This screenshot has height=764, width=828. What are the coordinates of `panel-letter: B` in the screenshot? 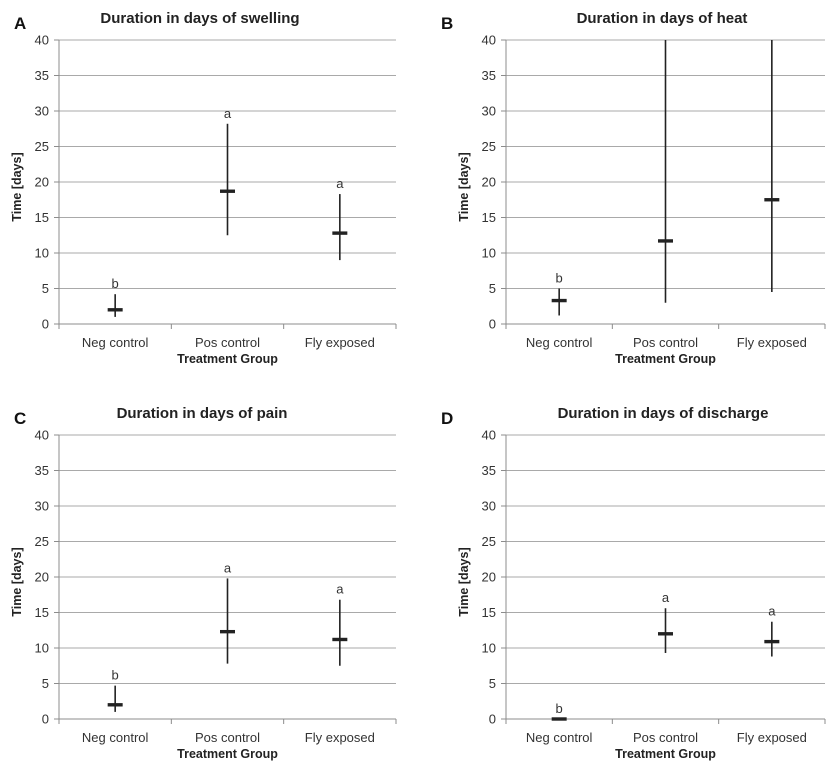 It's located at (447, 23).